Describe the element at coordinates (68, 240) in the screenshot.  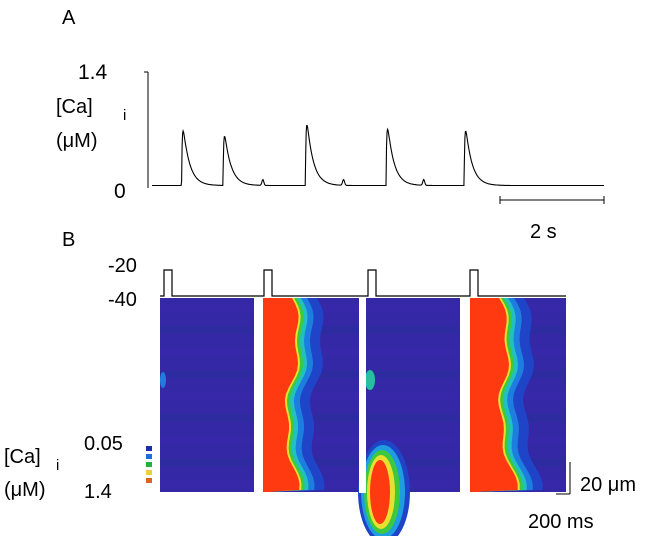
I see `panel-b-letter: B` at that location.